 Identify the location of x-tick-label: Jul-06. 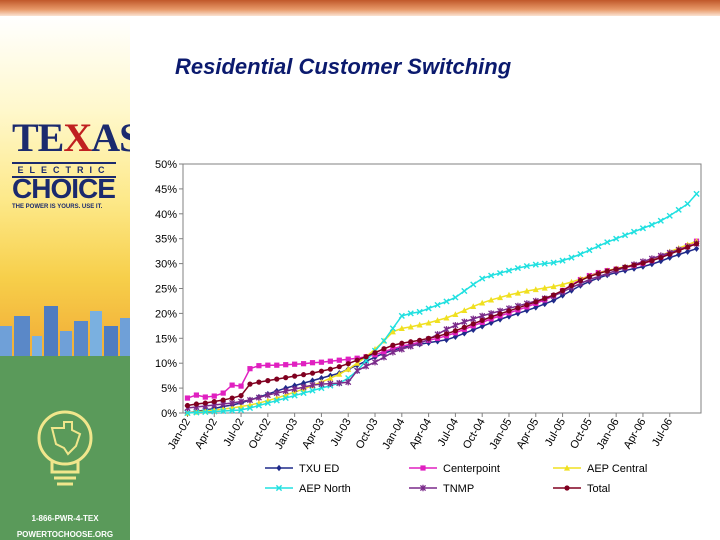
(662, 433).